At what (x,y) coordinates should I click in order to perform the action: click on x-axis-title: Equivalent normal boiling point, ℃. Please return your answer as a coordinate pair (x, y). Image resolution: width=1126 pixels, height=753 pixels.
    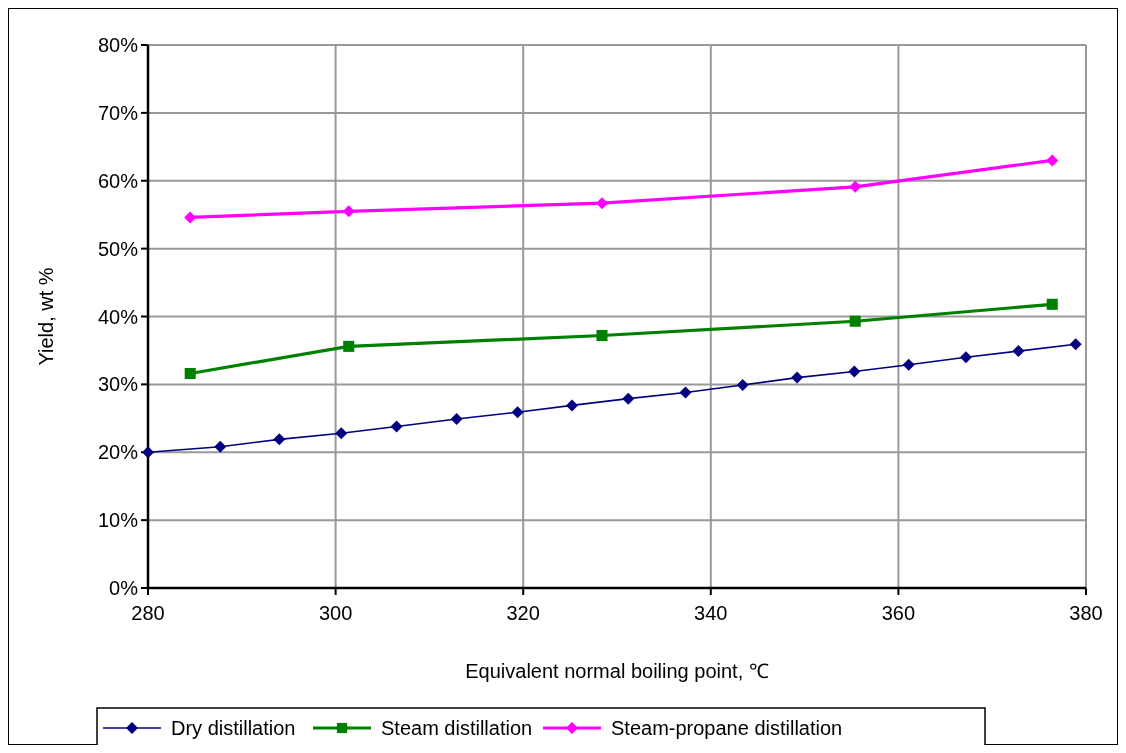
    Looking at the image, I should click on (617, 671).